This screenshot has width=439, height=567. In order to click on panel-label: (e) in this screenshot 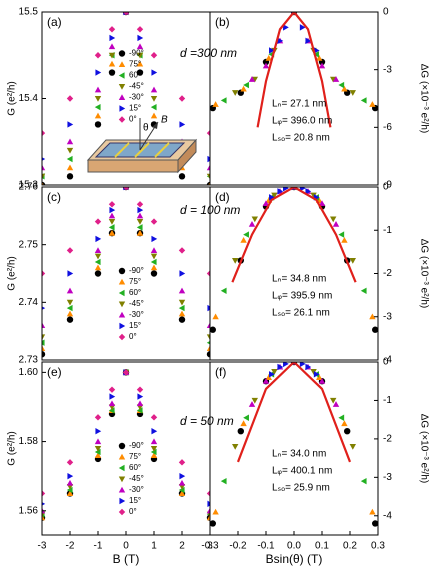, I will do `click(54, 372)`.